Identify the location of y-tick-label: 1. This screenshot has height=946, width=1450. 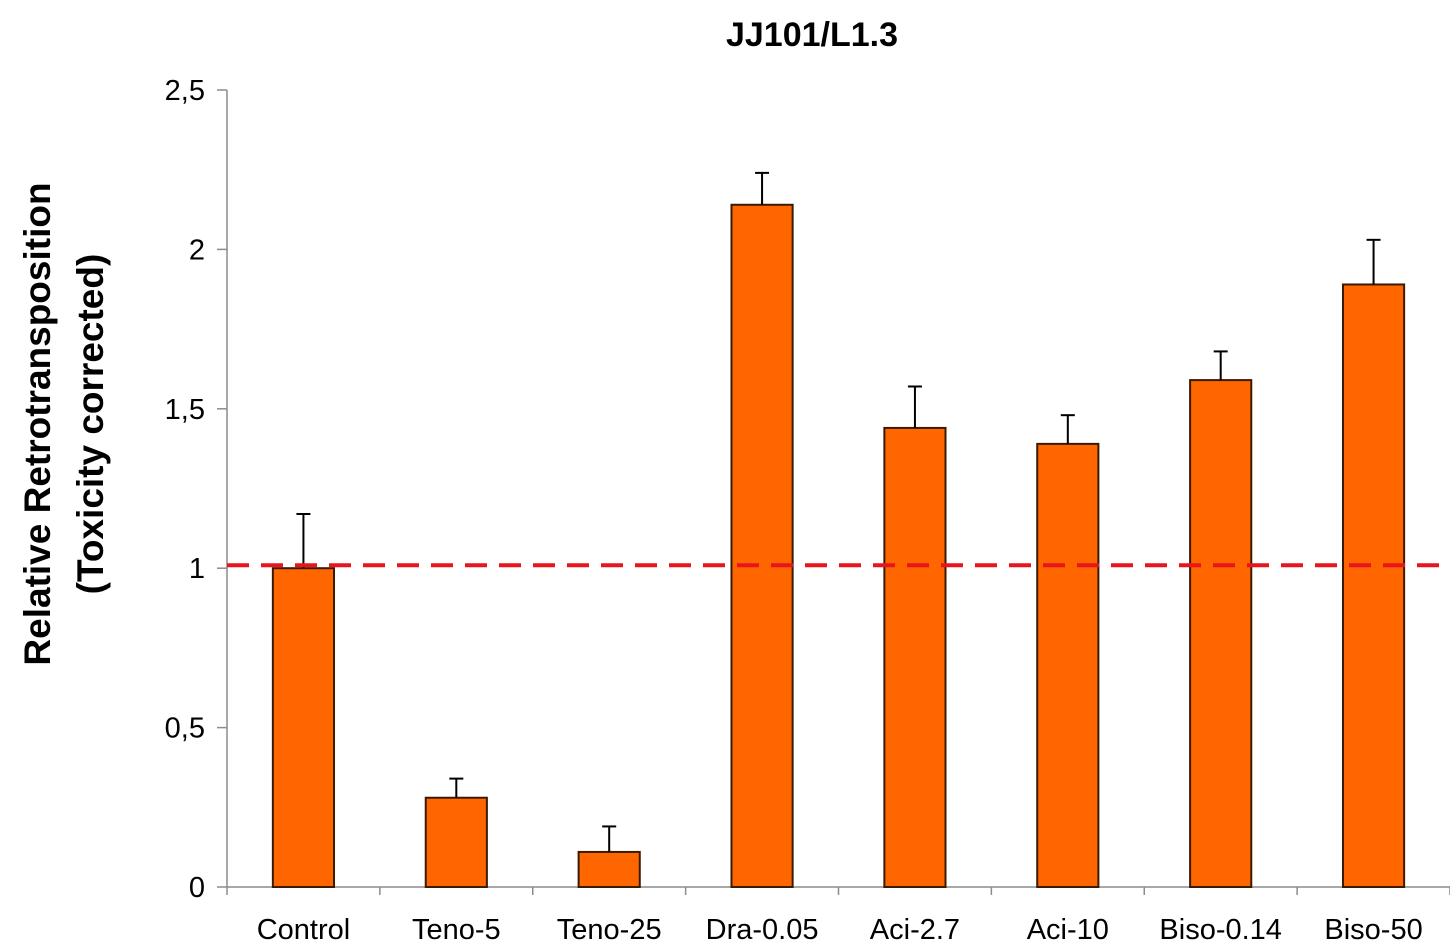
(197, 569).